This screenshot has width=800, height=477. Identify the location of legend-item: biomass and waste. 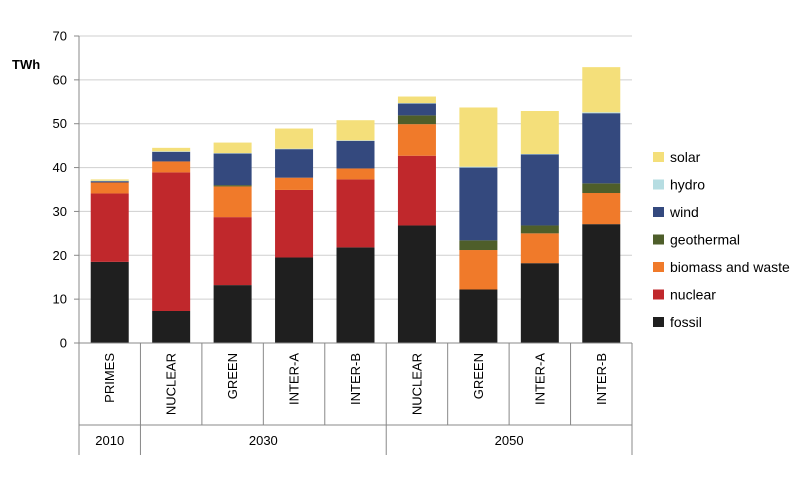
(721, 267).